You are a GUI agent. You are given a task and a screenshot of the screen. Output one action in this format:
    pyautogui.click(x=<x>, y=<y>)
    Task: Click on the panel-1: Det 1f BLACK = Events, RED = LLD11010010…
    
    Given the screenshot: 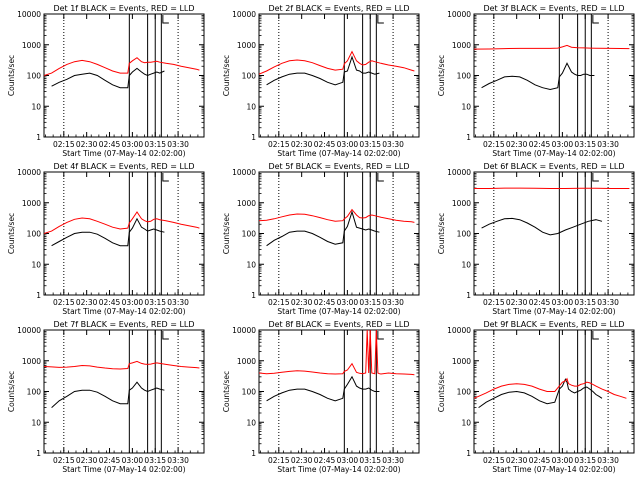 What is the action you would take?
    pyautogui.click(x=105, y=81)
    